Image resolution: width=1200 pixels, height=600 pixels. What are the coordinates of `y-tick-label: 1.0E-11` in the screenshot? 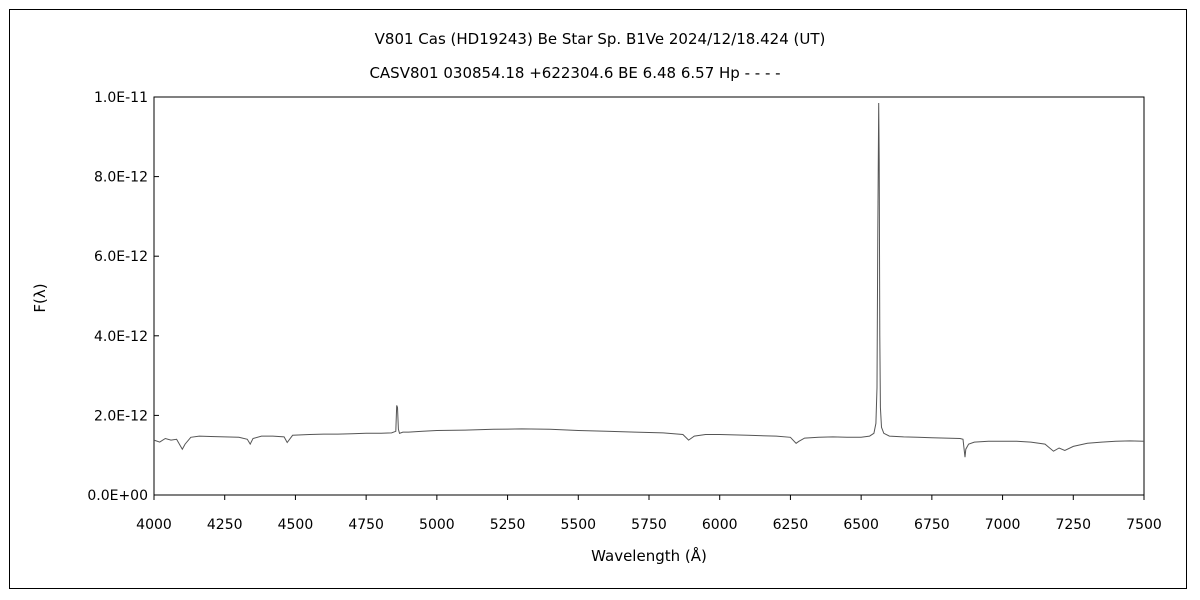 It's located at (121, 98).